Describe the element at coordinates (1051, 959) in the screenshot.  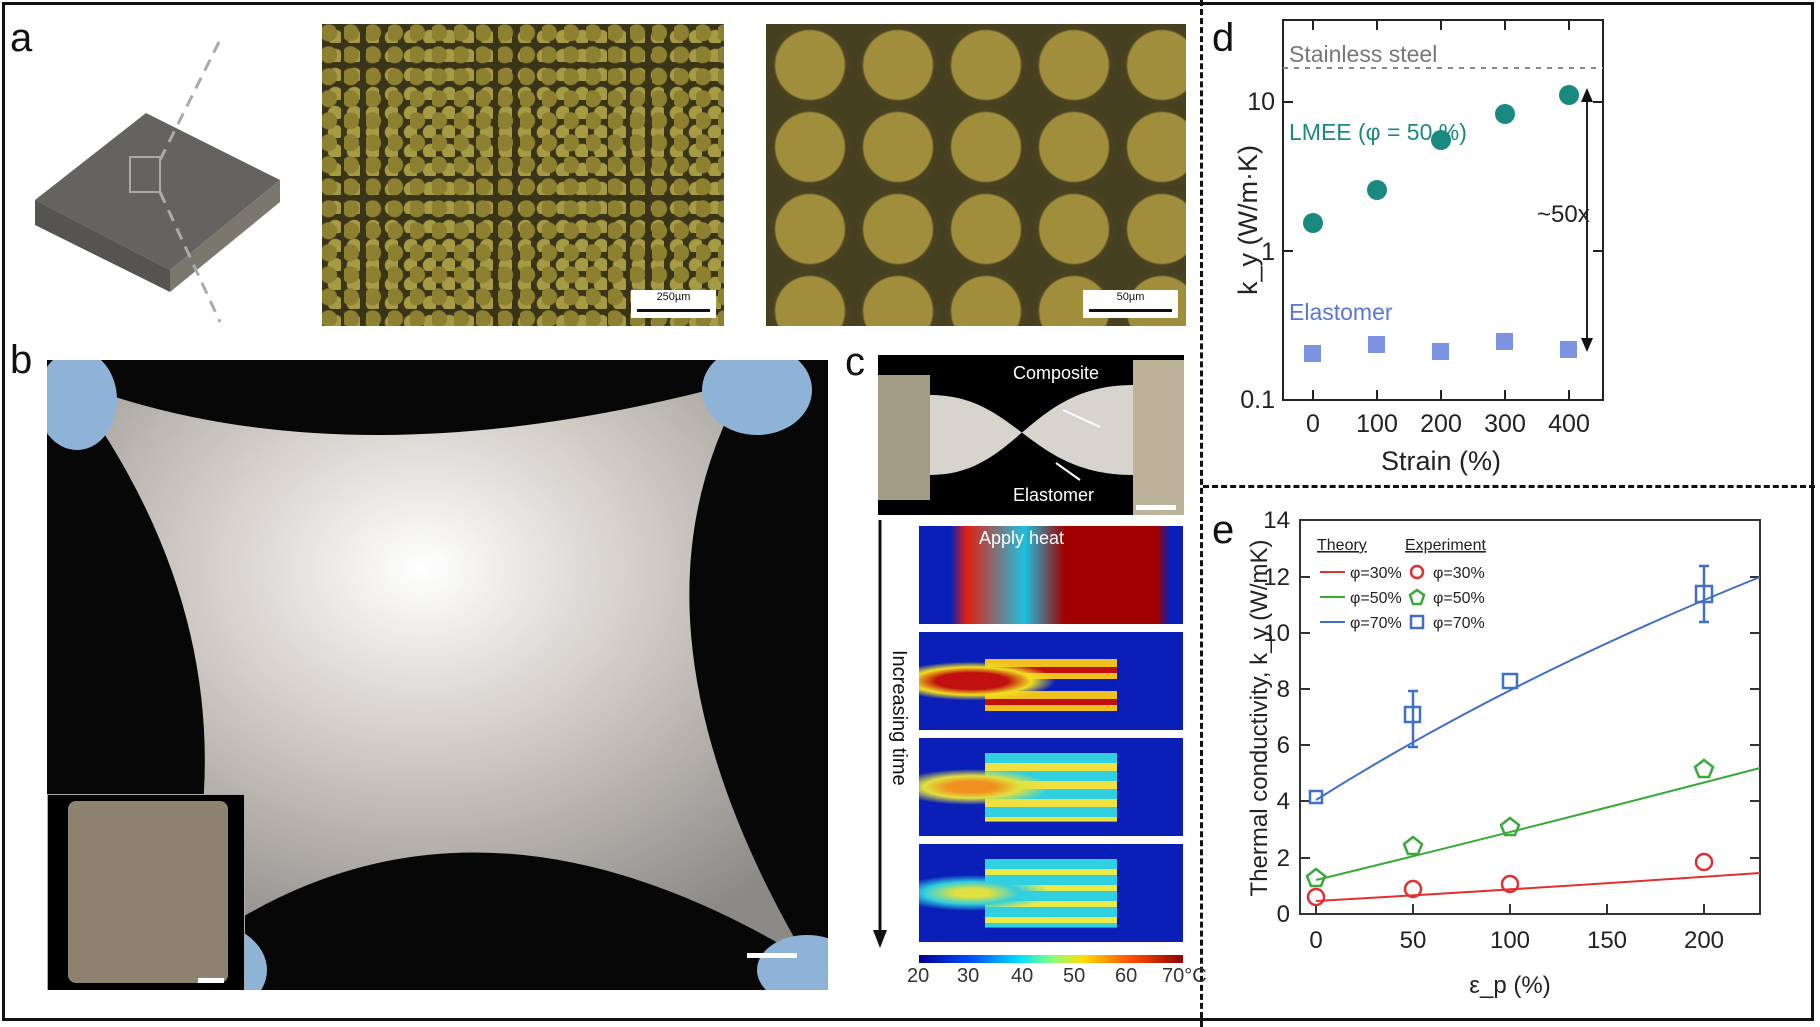
I see `colorbar` at that location.